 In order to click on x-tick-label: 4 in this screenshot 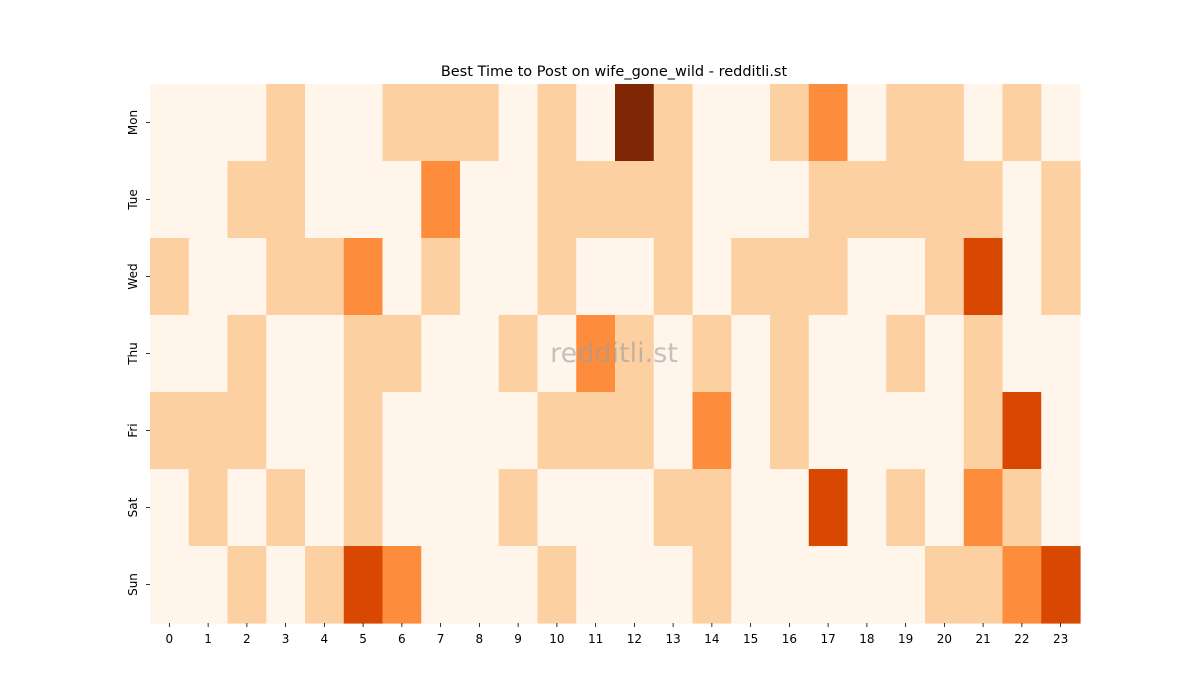, I will do `click(325, 639)`.